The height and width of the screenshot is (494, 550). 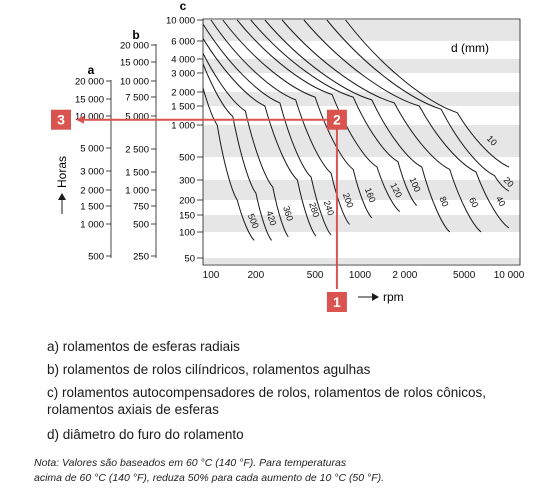 What do you see at coordinates (133, 409) in the screenshot?
I see `legend-item-c-continued: rolamentos axiais de esferas` at bounding box center [133, 409].